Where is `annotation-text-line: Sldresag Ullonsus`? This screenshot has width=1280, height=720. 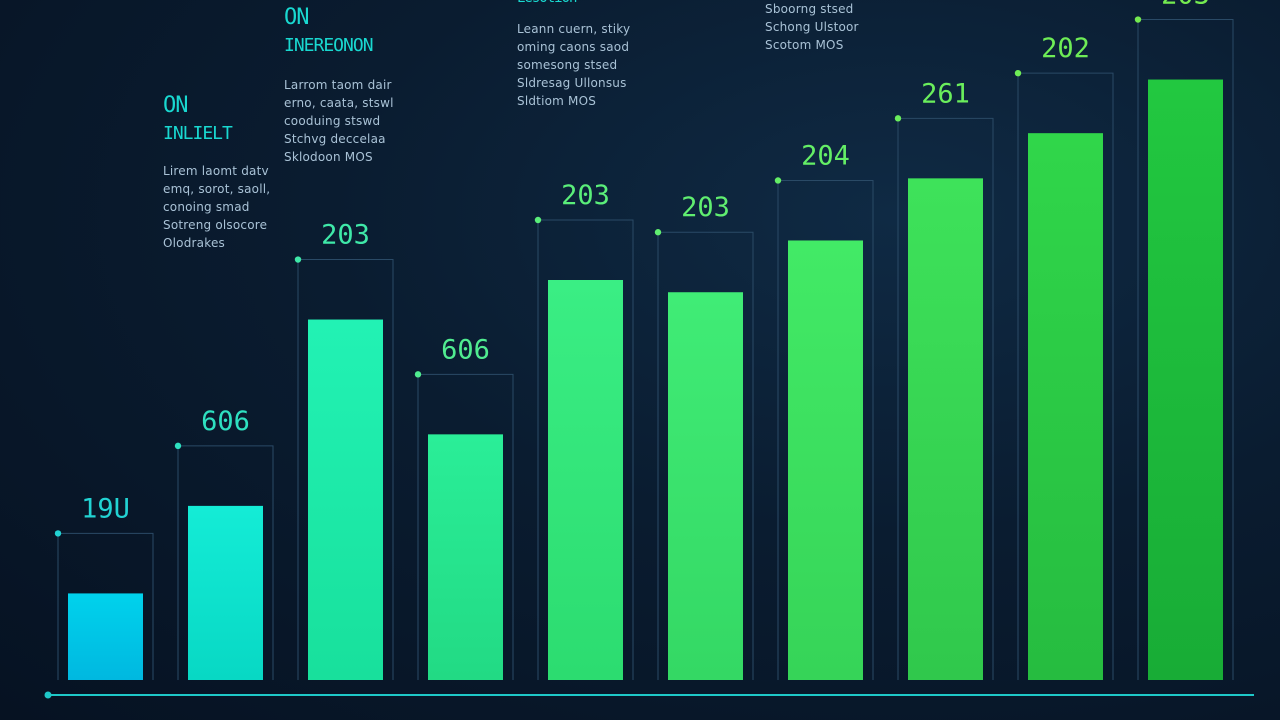 annotation-text-line: Sldresag Ullonsus is located at coordinates (572, 83).